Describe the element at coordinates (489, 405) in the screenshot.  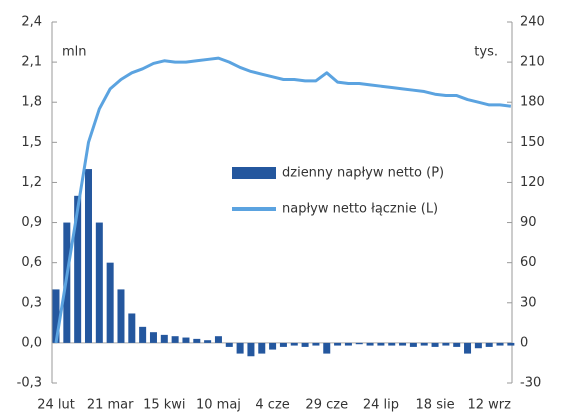
I see `x-tick-label: 12 wrz` at that location.